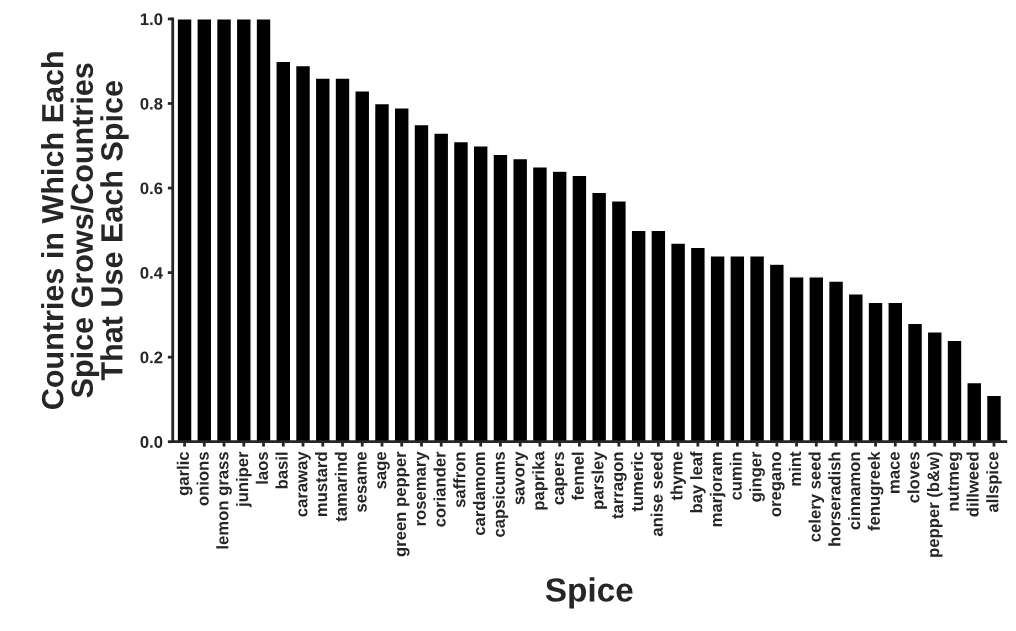 The height and width of the screenshot is (631, 1016). What do you see at coordinates (895, 472) in the screenshot?
I see `x-tick-label: mace` at bounding box center [895, 472].